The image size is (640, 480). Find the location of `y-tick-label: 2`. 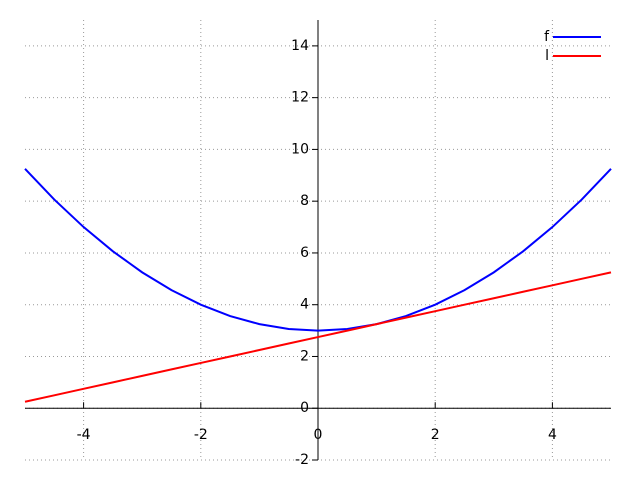

y-tick-label: 2 is located at coordinates (304, 356).